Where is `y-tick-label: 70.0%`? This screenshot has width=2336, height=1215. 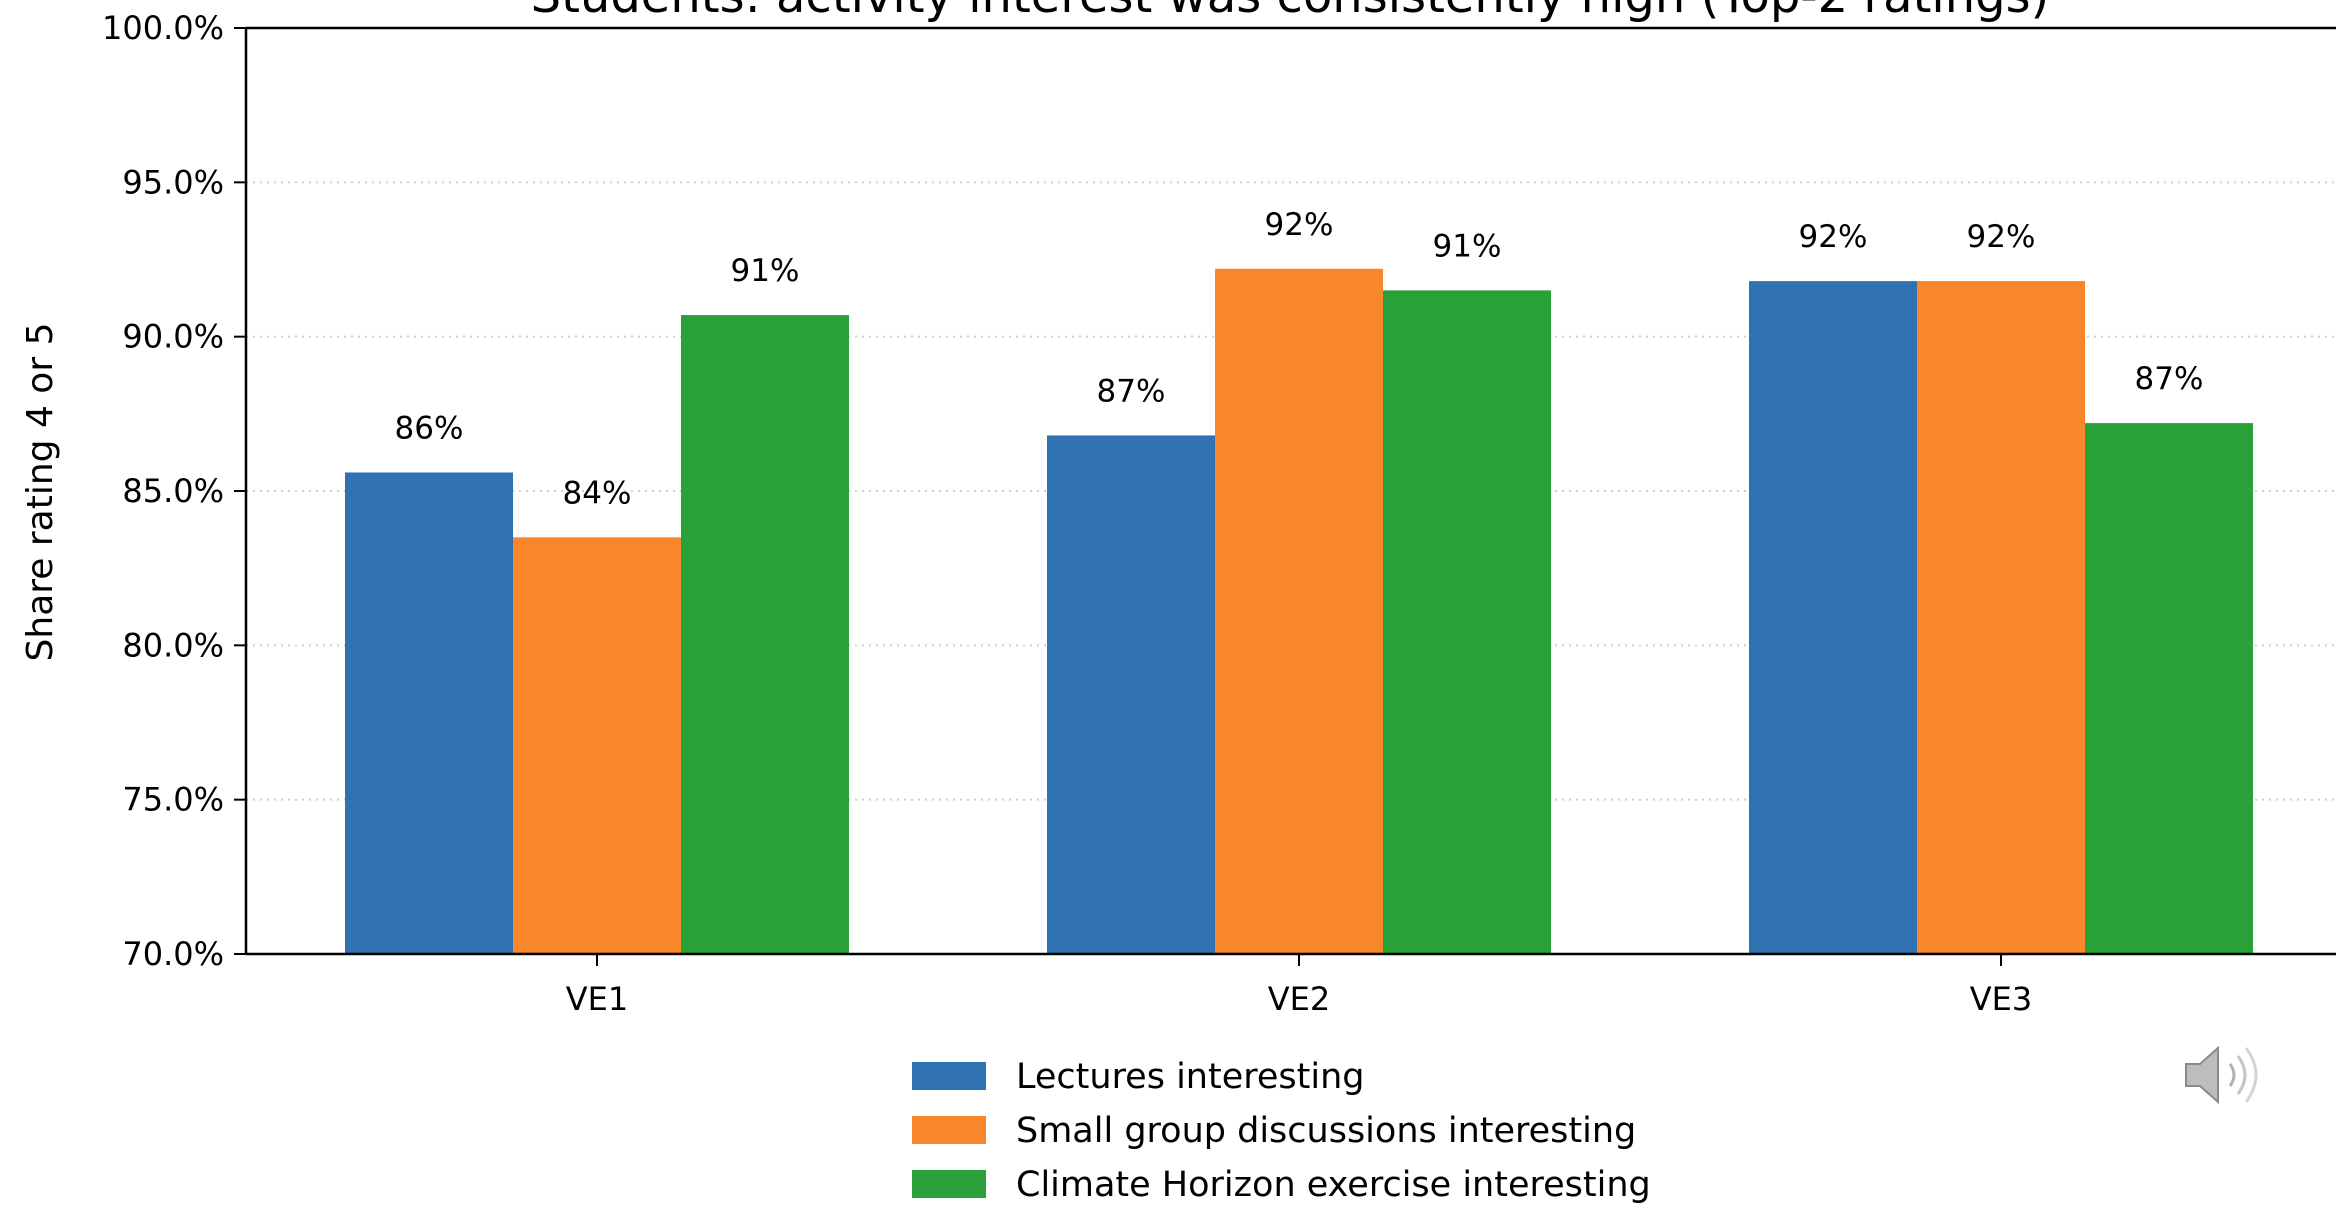
y-tick-label: 70.0% is located at coordinates (173, 954).